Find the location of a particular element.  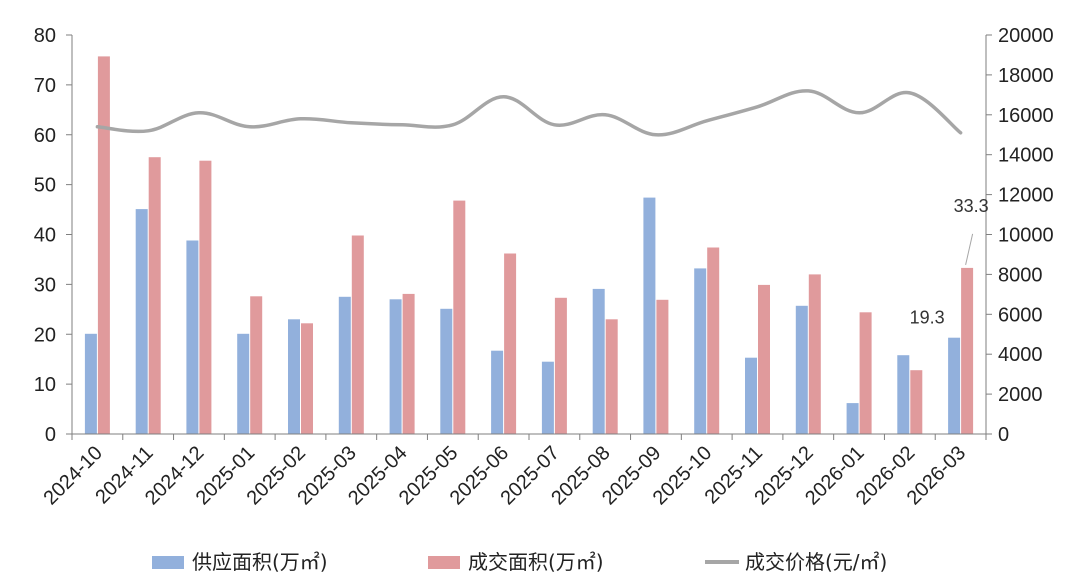

y-right-tick-label: 16000 is located at coordinates (1026, 116).